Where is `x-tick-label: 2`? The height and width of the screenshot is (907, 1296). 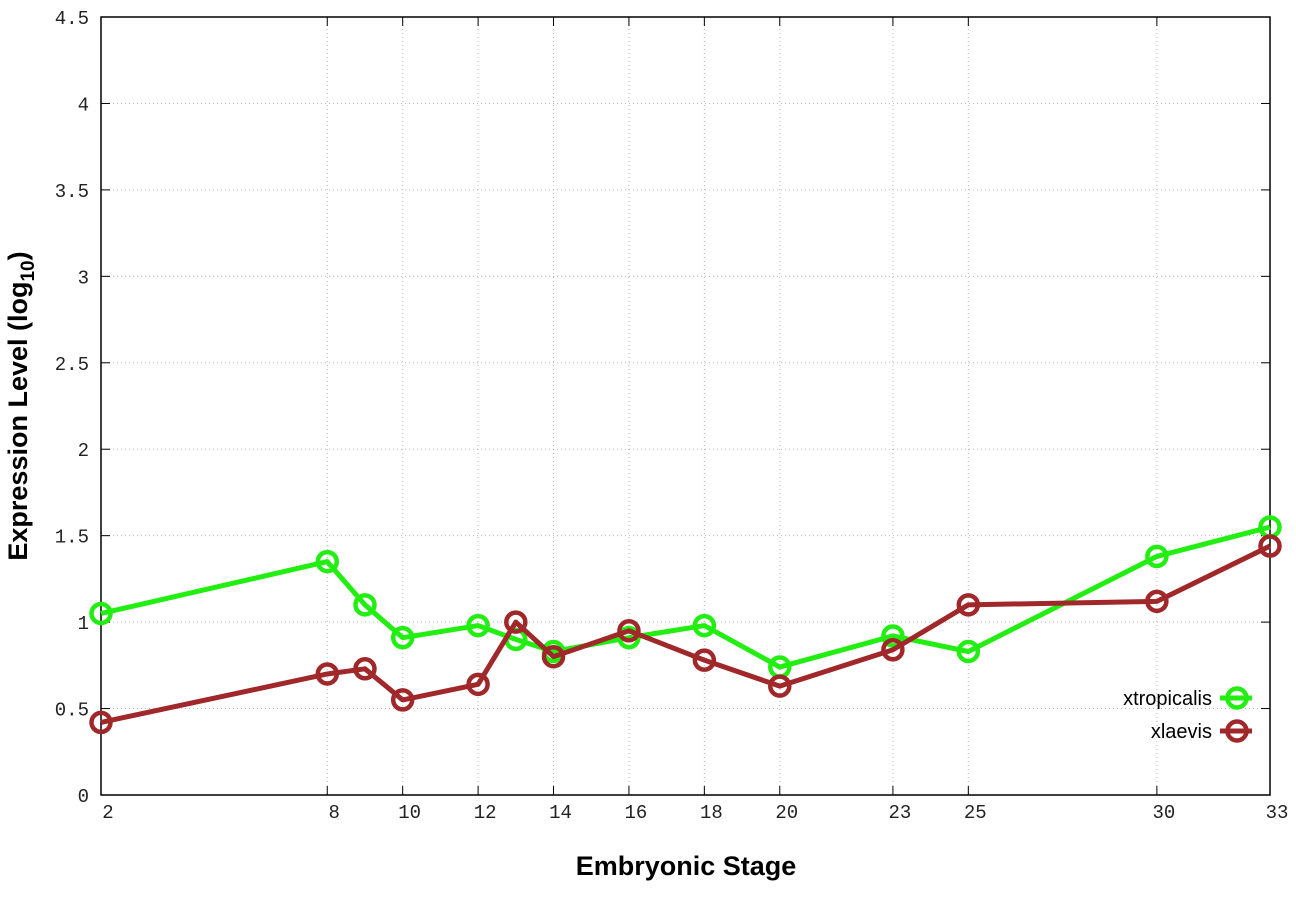 x-tick-label: 2 is located at coordinates (107, 813).